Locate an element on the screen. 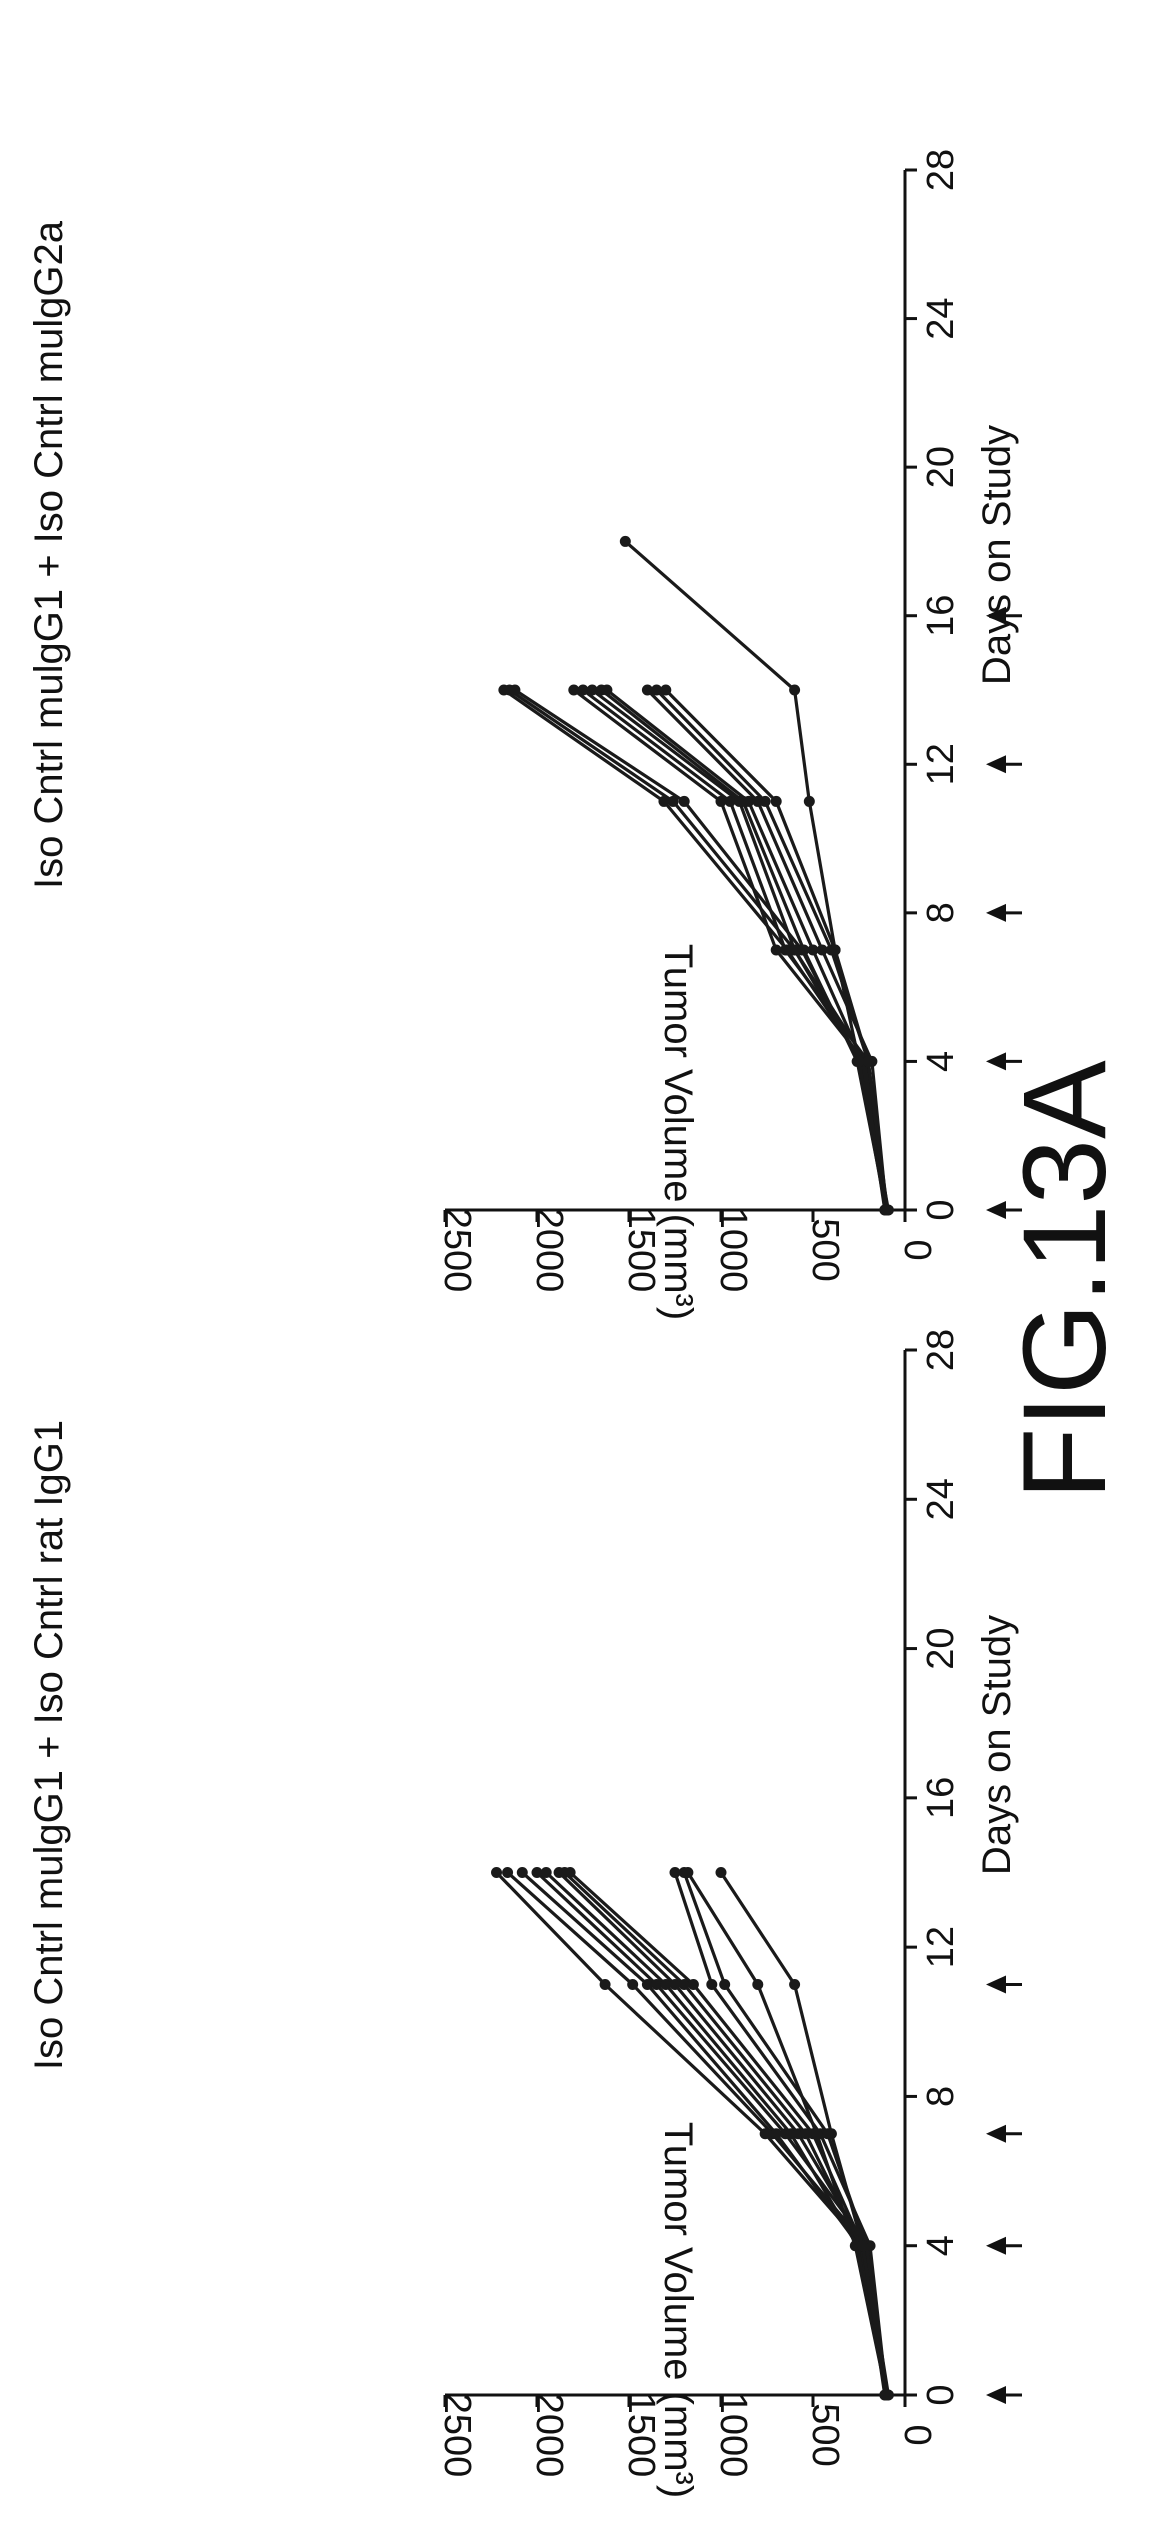 The width and height of the screenshot is (1149, 2521). x-tick-label: 16 is located at coordinates (941, 616).